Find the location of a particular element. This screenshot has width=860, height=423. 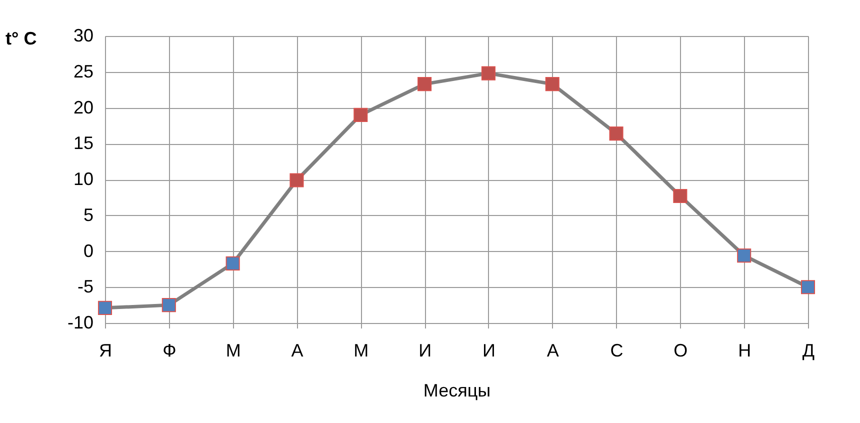

y-tick-label: 10 is located at coordinates (83, 179).